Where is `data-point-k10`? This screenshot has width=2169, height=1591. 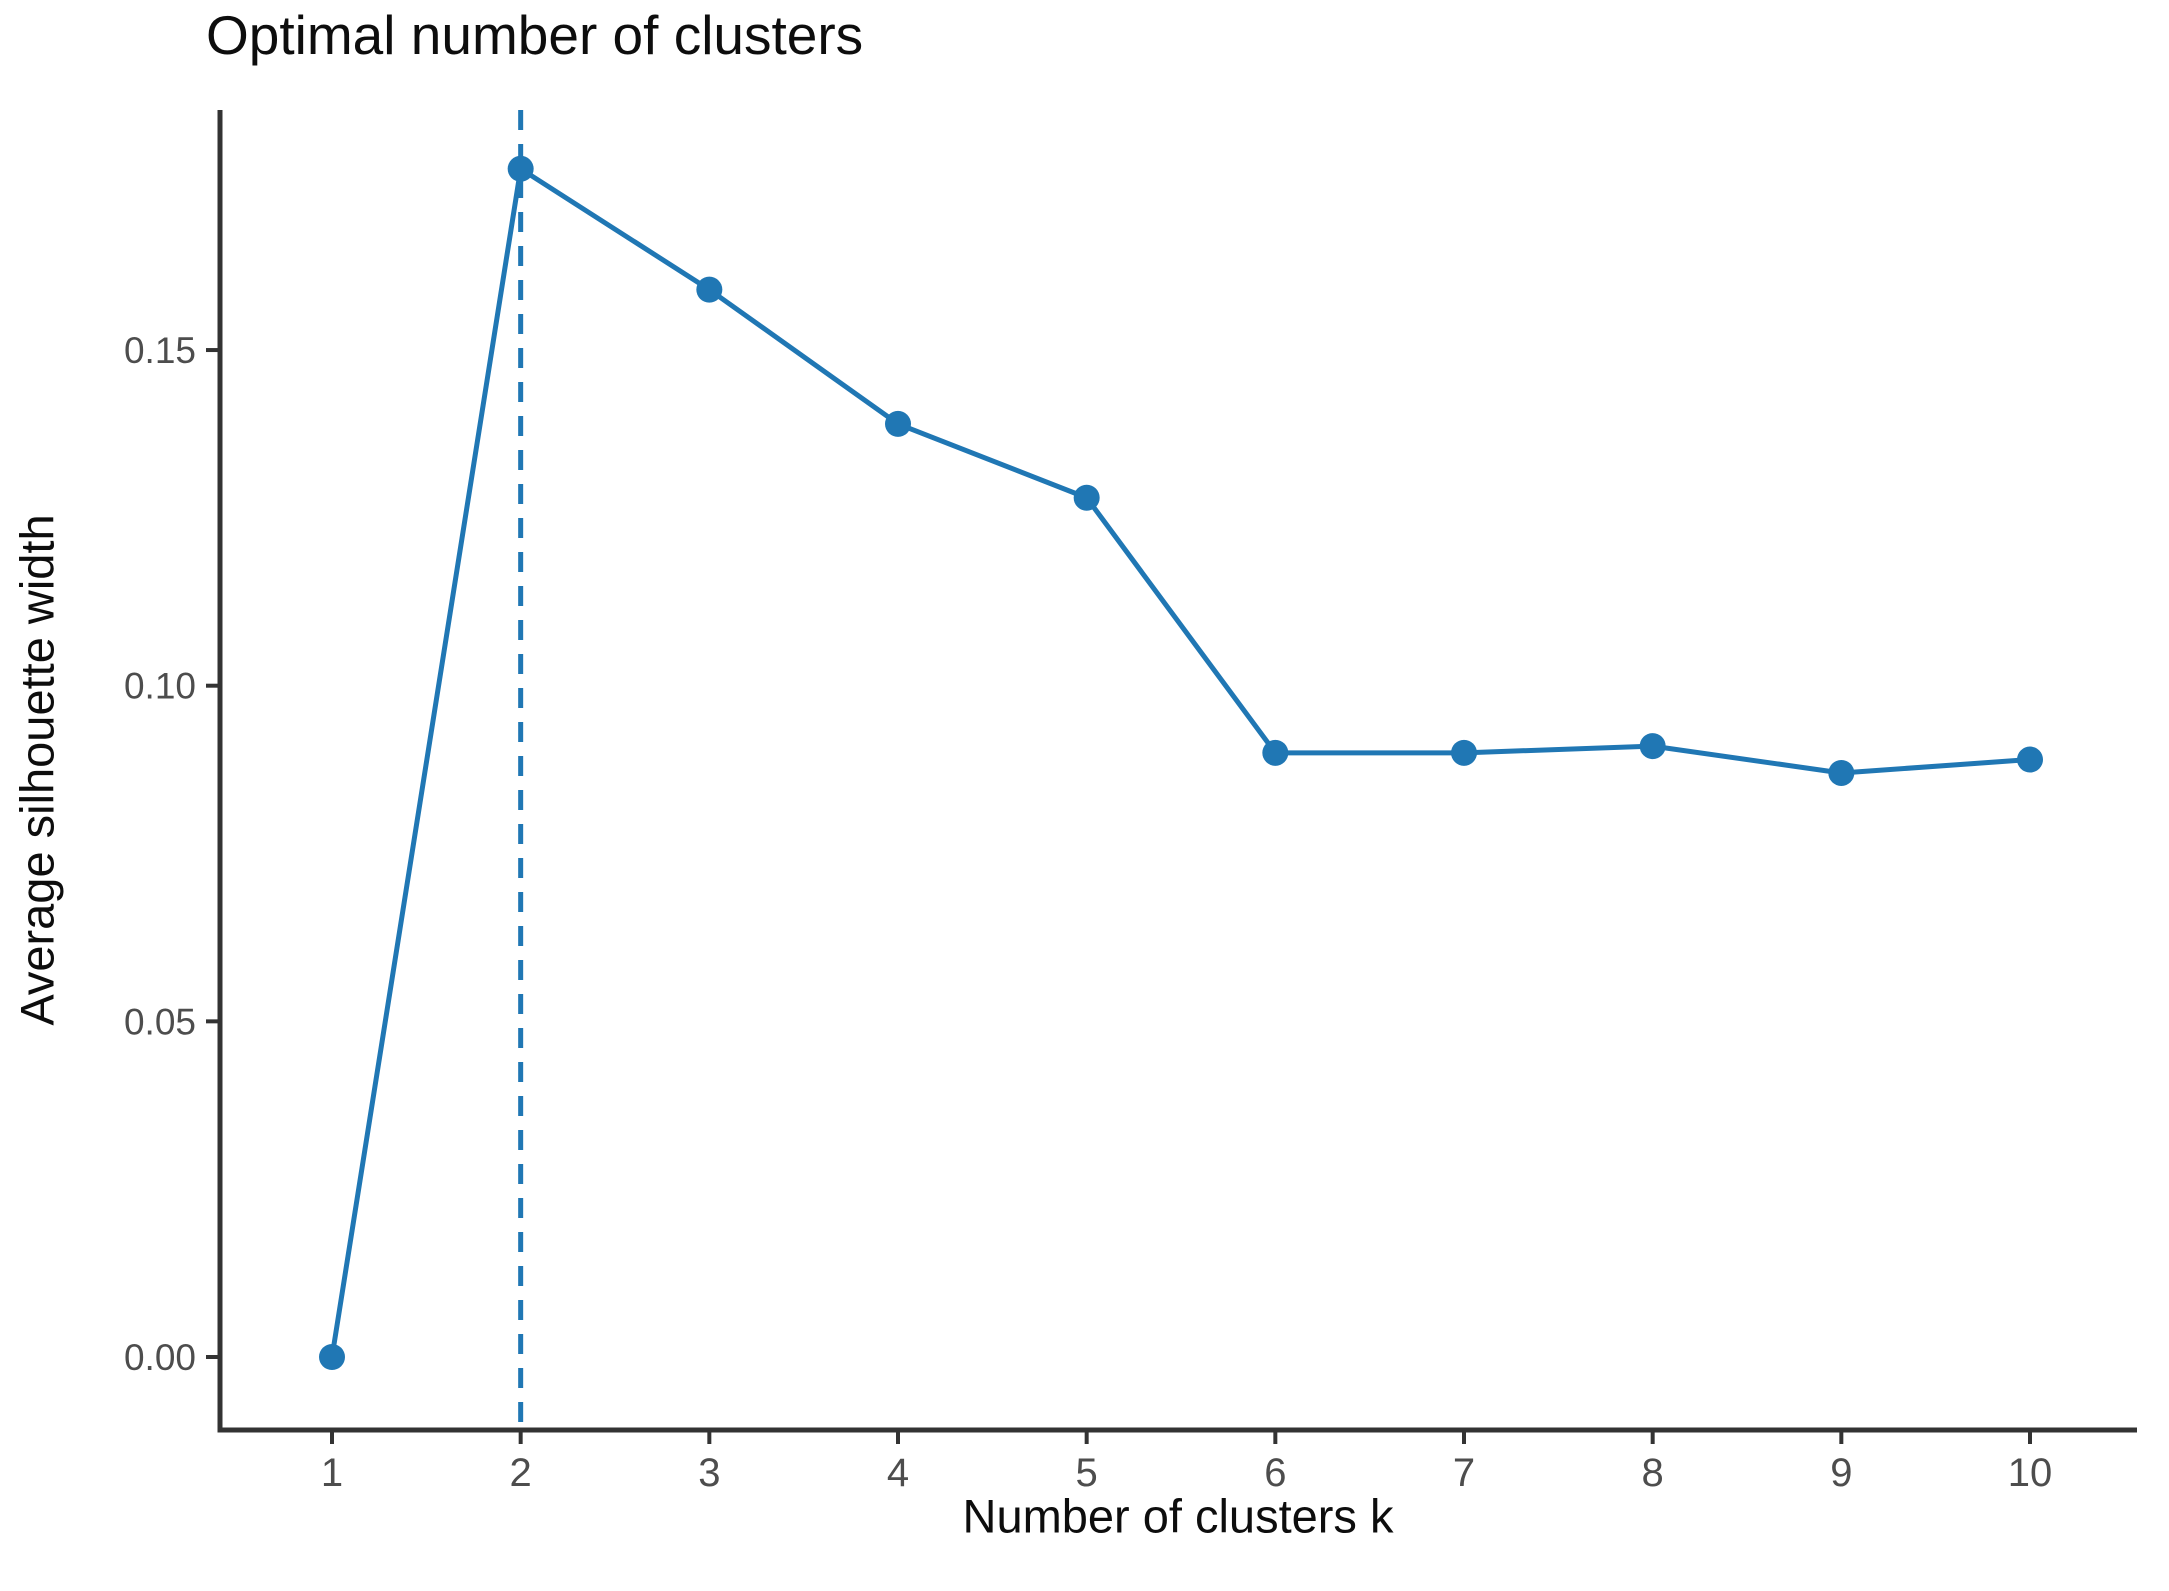
data-point-k10 is located at coordinates (2030, 759).